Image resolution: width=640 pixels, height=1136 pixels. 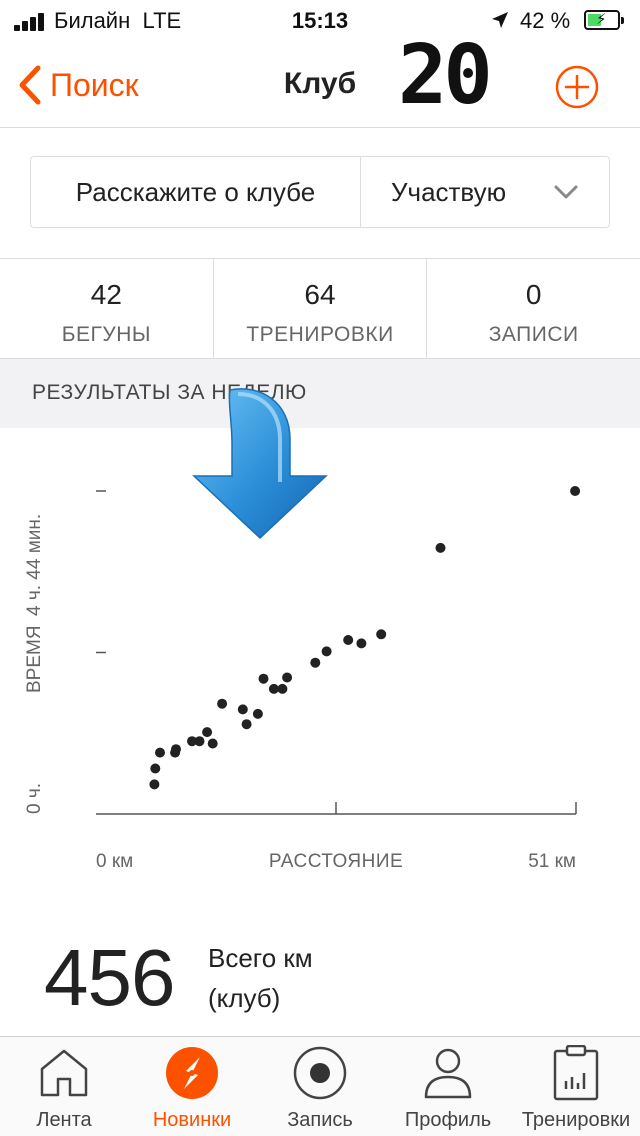 What do you see at coordinates (533, 334) in the screenshot?
I see `stat-label: ЗАПИСИ` at bounding box center [533, 334].